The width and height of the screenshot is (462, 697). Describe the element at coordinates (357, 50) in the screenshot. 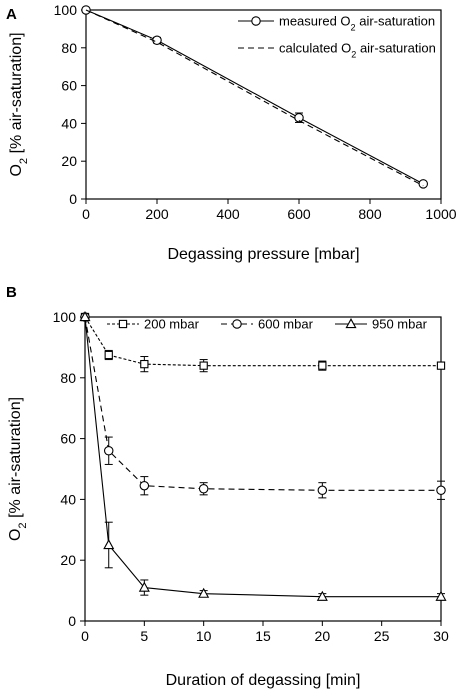

I see `legend-label: calculated O2 air-saturation` at that location.